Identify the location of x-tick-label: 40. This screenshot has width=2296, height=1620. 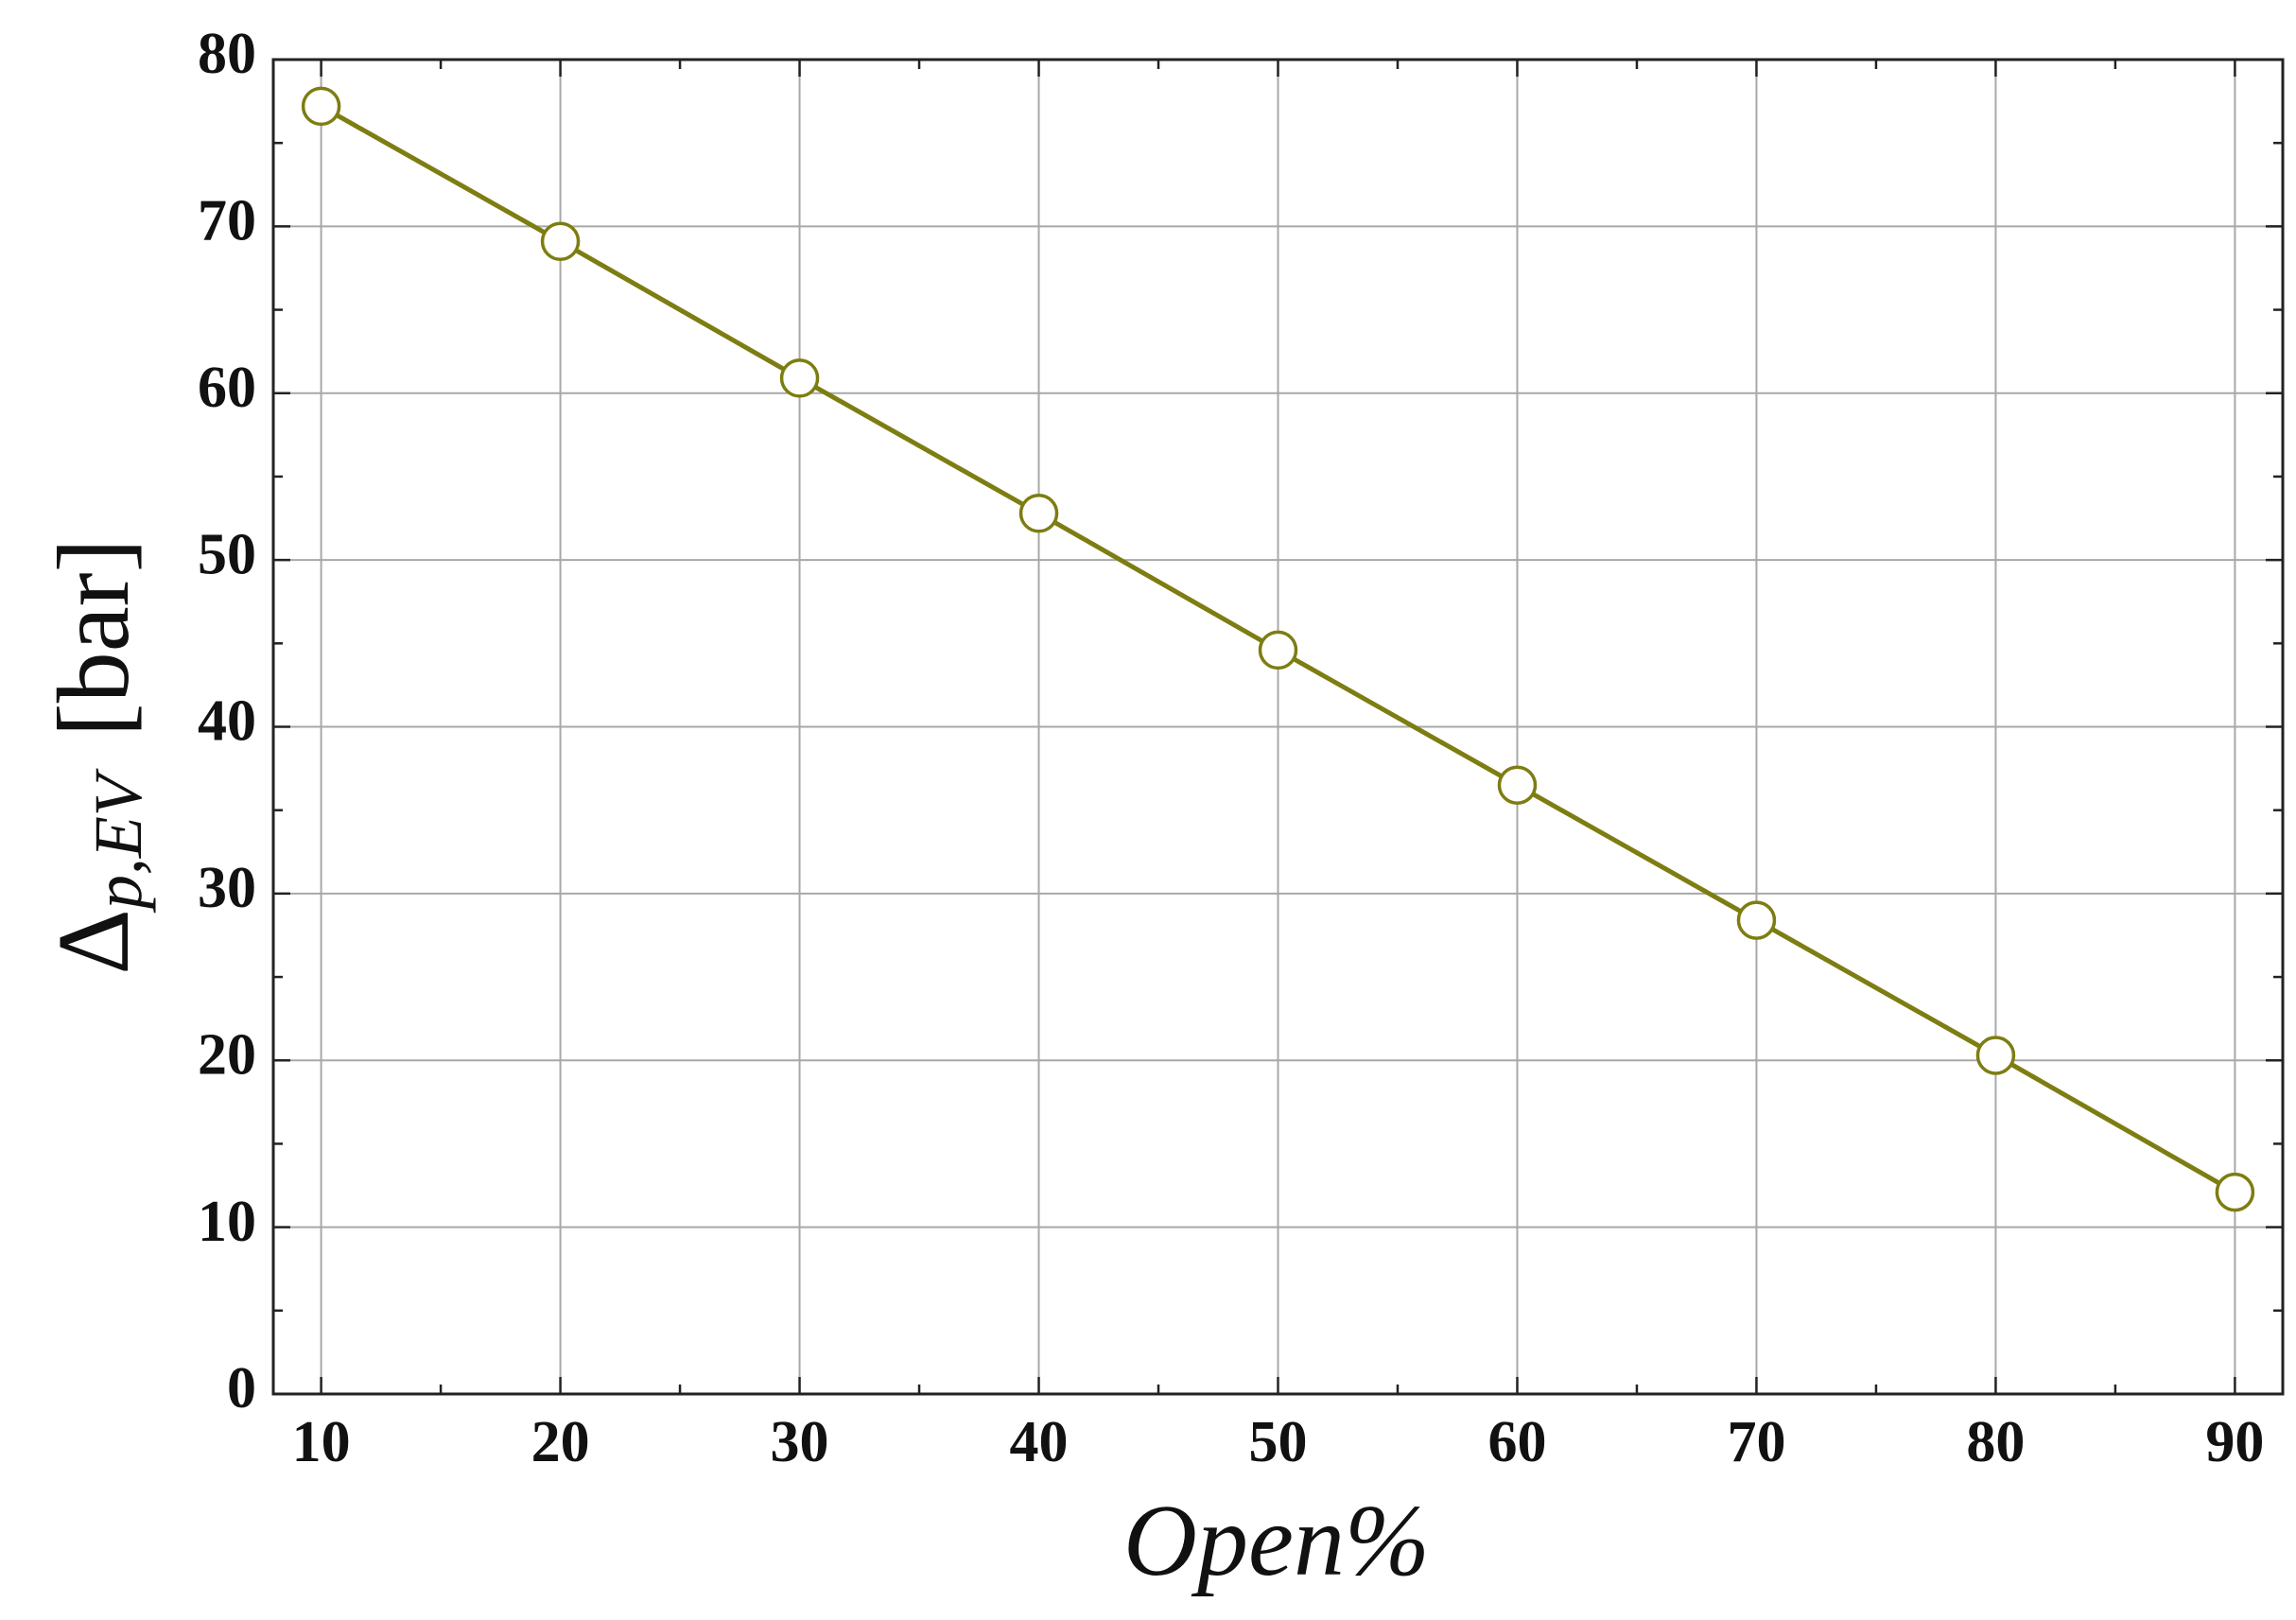
(1039, 1442).